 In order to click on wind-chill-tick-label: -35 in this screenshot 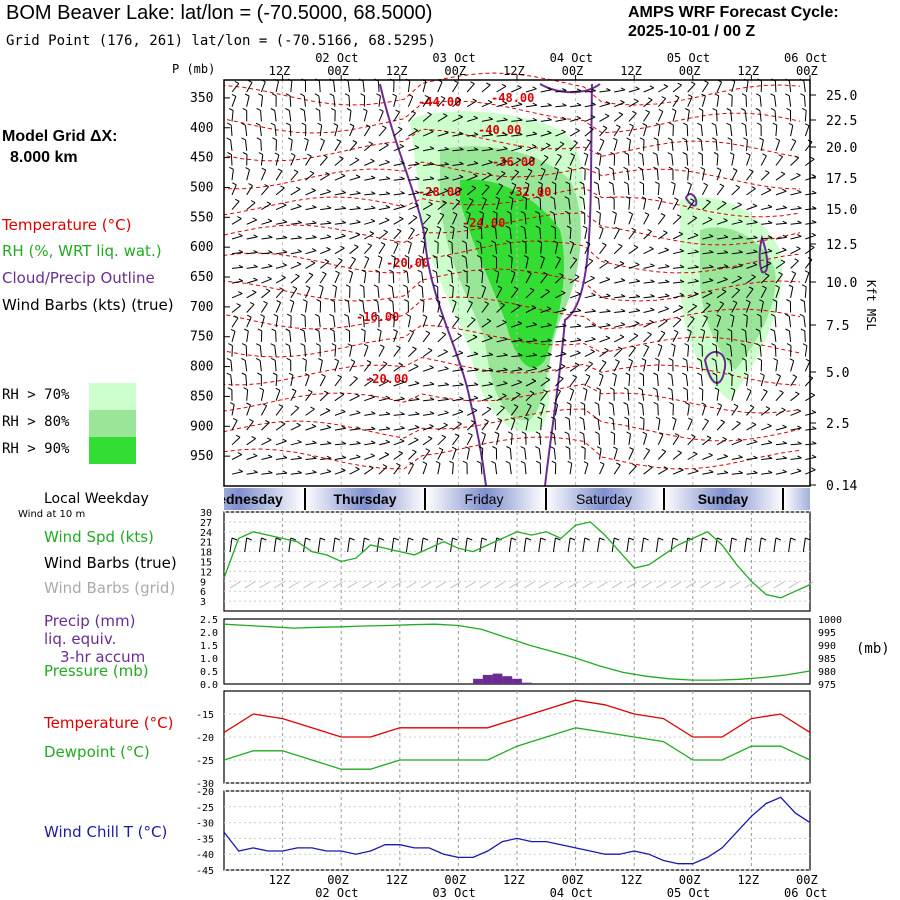, I will do `click(205, 839)`.